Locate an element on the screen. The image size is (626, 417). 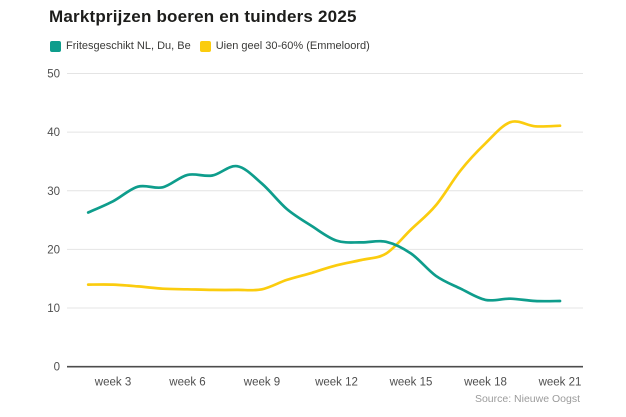
chart-title: Marktprijzen boeren en tuinders 2025 is located at coordinates (203, 16).